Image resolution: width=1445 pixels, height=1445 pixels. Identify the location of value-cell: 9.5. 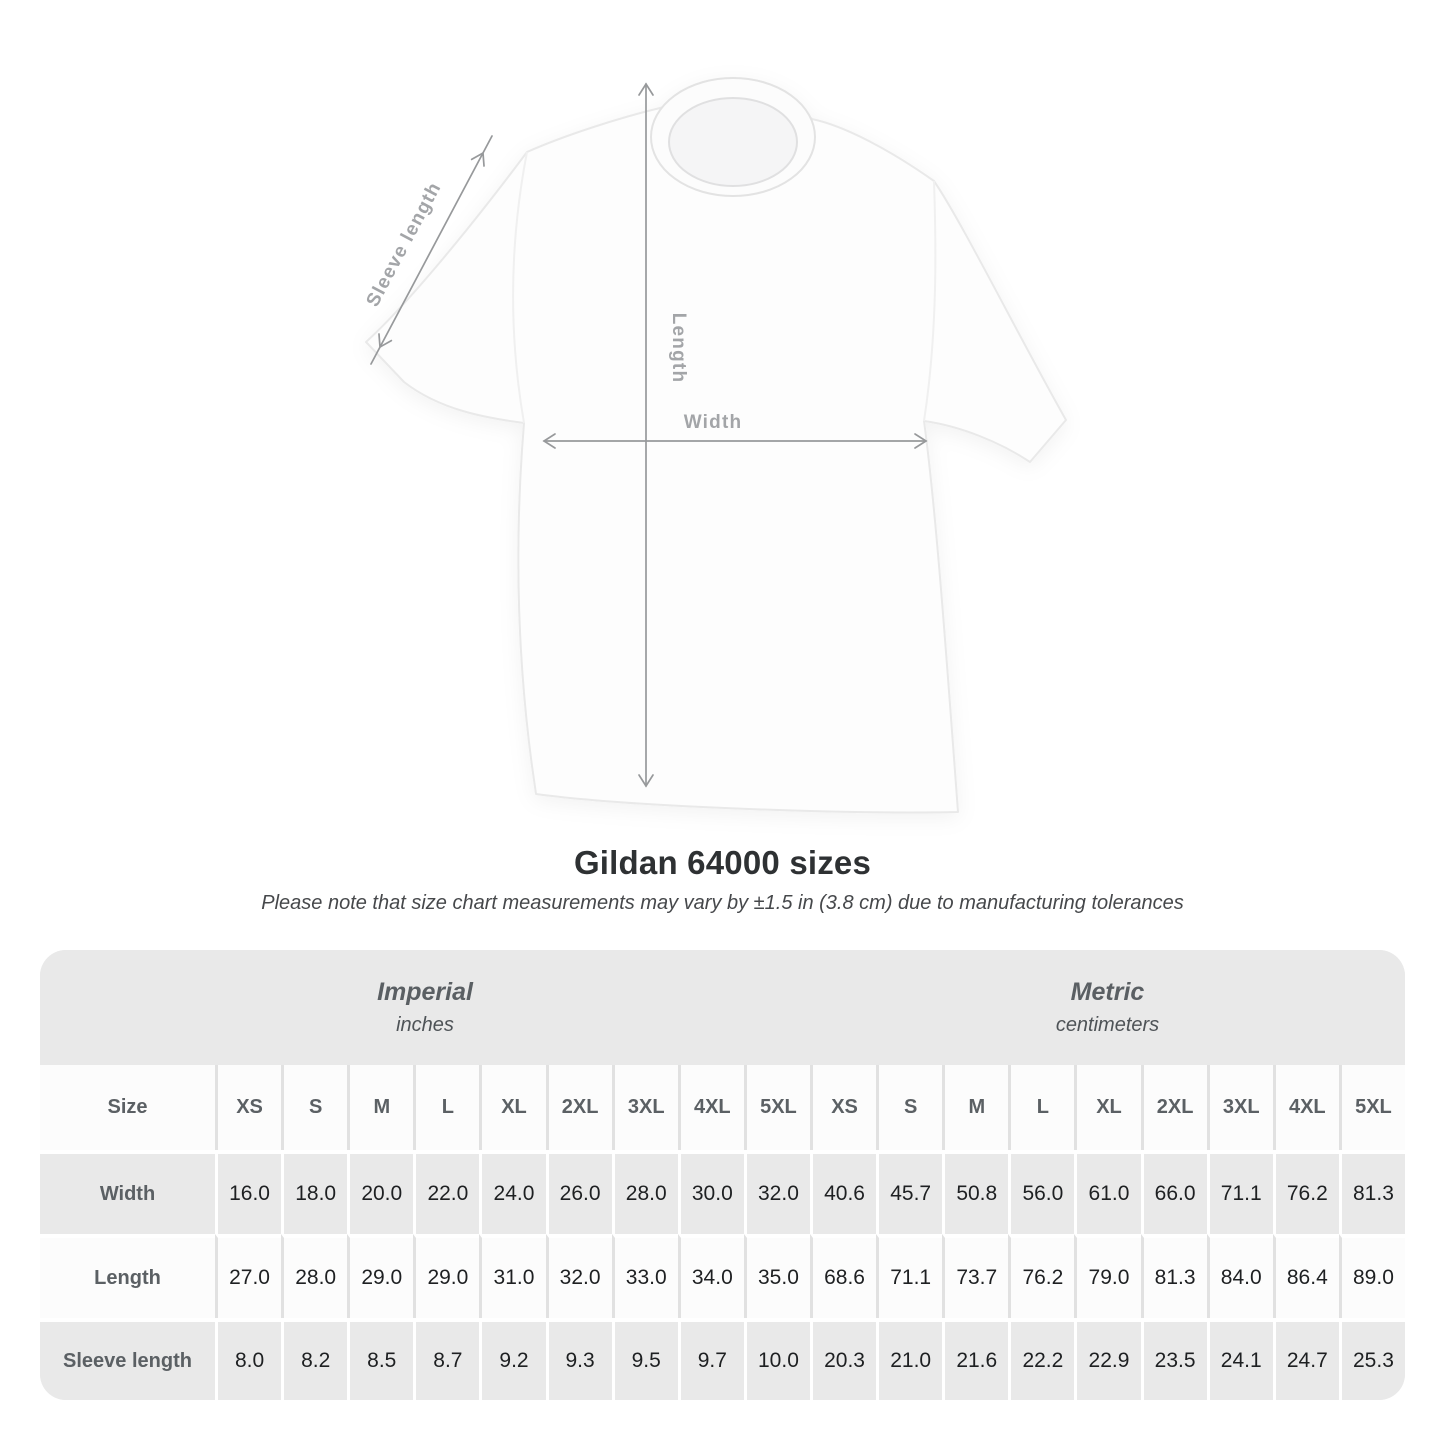
(644, 1359).